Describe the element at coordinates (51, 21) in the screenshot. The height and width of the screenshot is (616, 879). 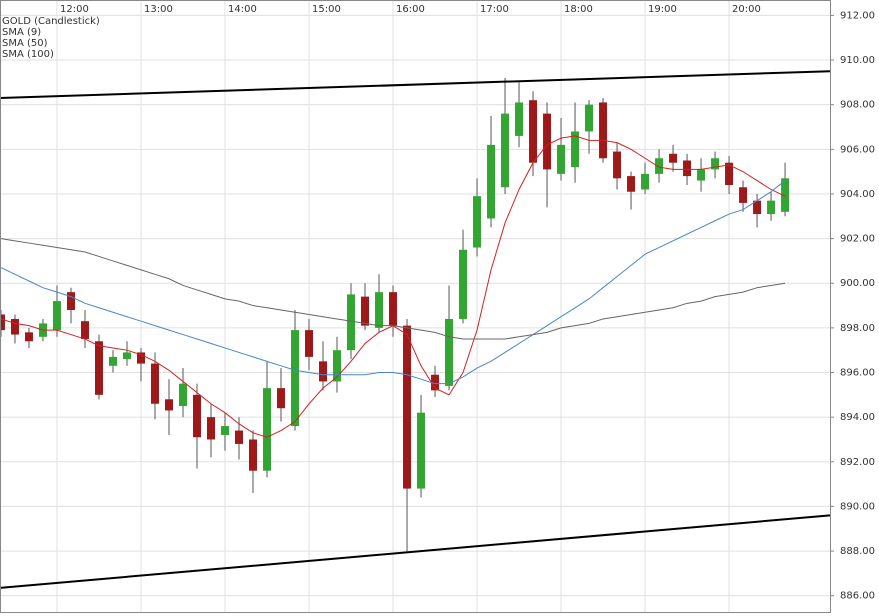
I see `legend-entry: GOLD (Candlestick)` at that location.